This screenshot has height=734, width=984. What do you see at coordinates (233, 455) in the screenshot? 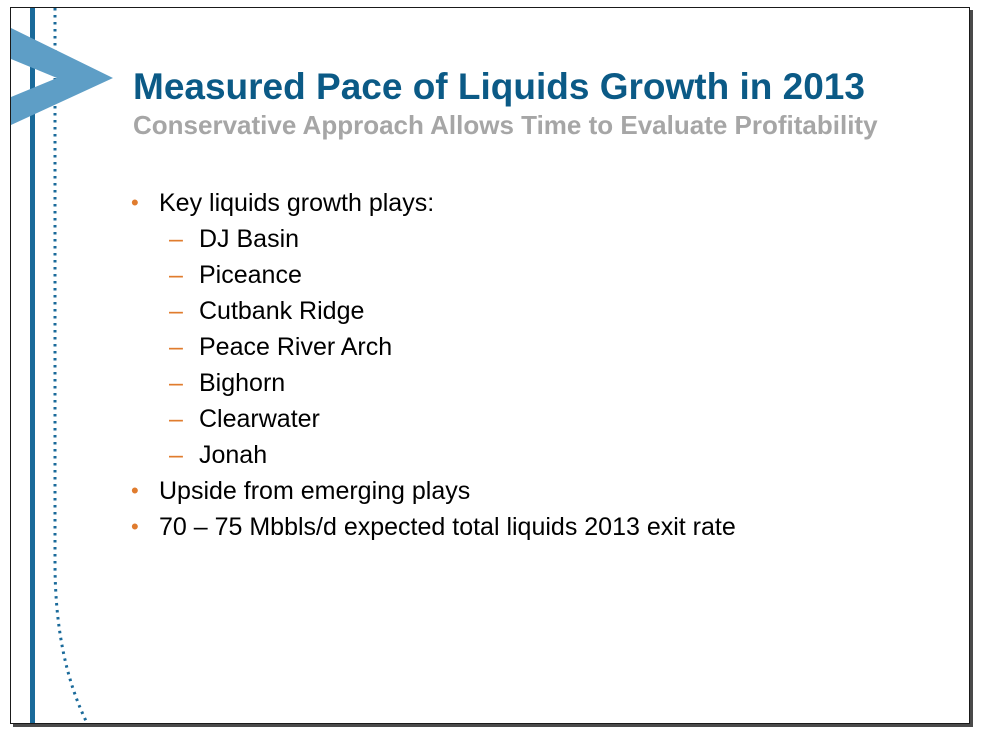
I see `sub-bullet-text: Jonah` at bounding box center [233, 455].